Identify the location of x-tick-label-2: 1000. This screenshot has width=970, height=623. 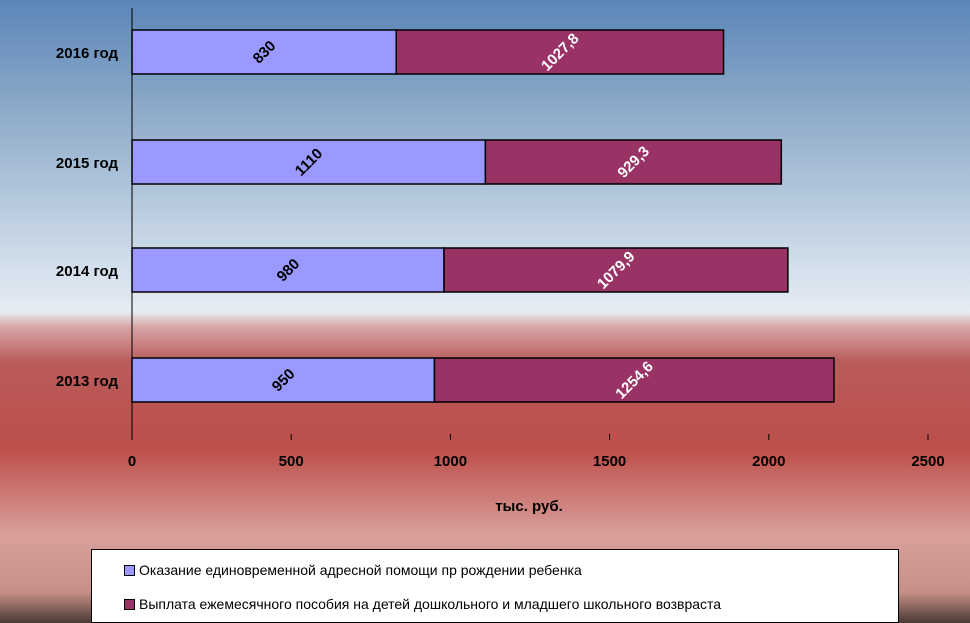
(450, 461).